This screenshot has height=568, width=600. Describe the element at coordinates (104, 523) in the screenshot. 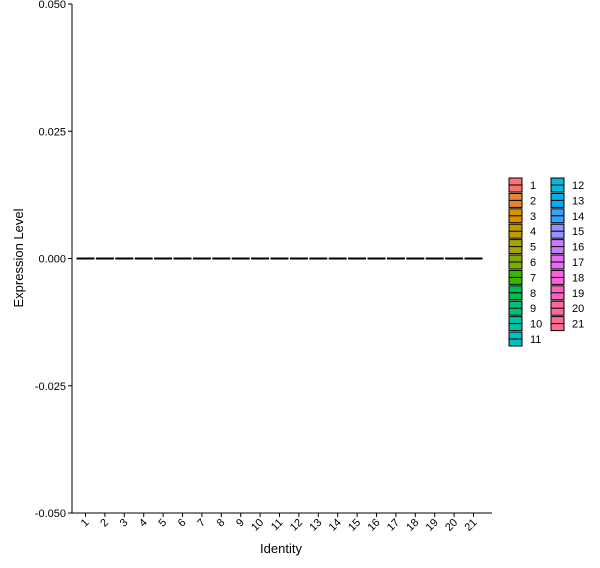

I see `x-tick-label: 2` at that location.